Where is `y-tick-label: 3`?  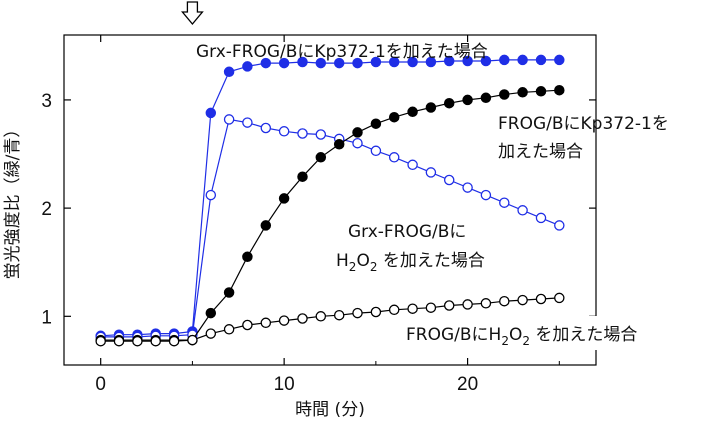
y-tick-label: 3 is located at coordinates (46, 101).